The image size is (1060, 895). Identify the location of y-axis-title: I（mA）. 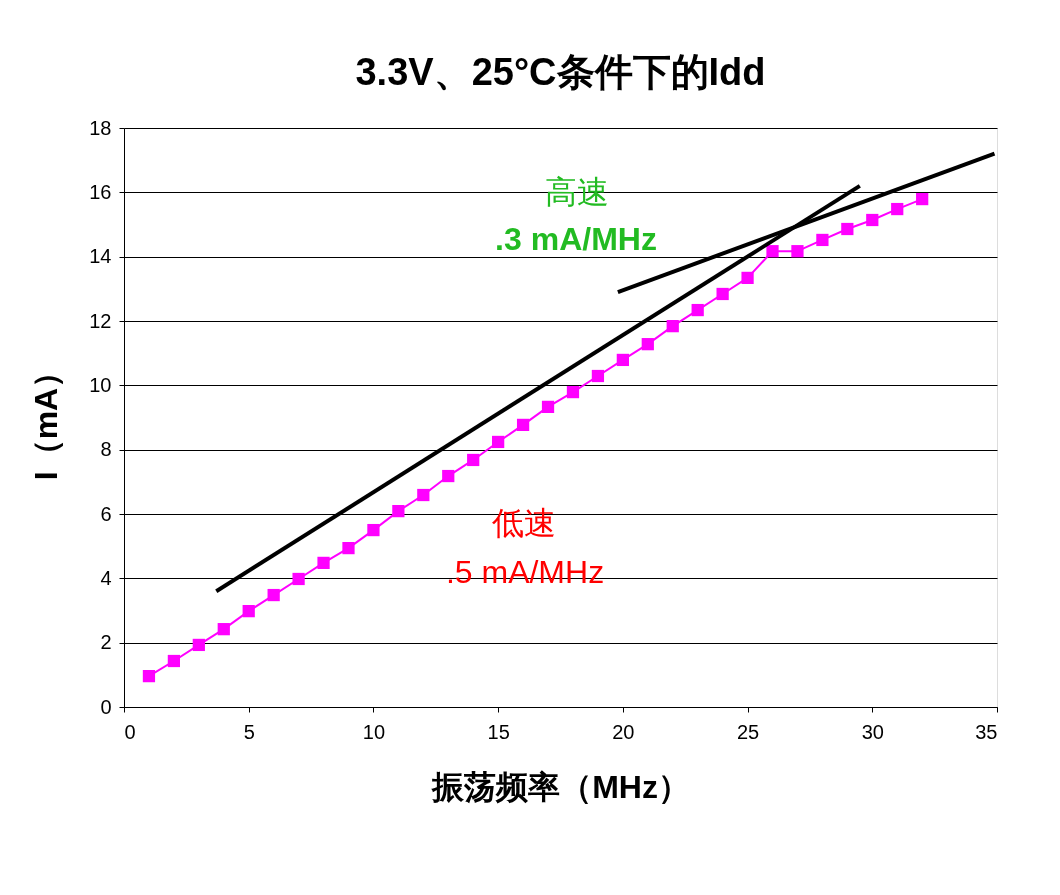
(46, 418).